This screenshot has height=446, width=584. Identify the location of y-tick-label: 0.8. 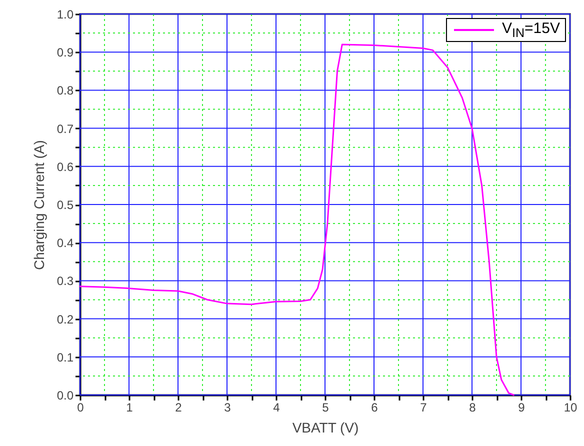
(65, 91).